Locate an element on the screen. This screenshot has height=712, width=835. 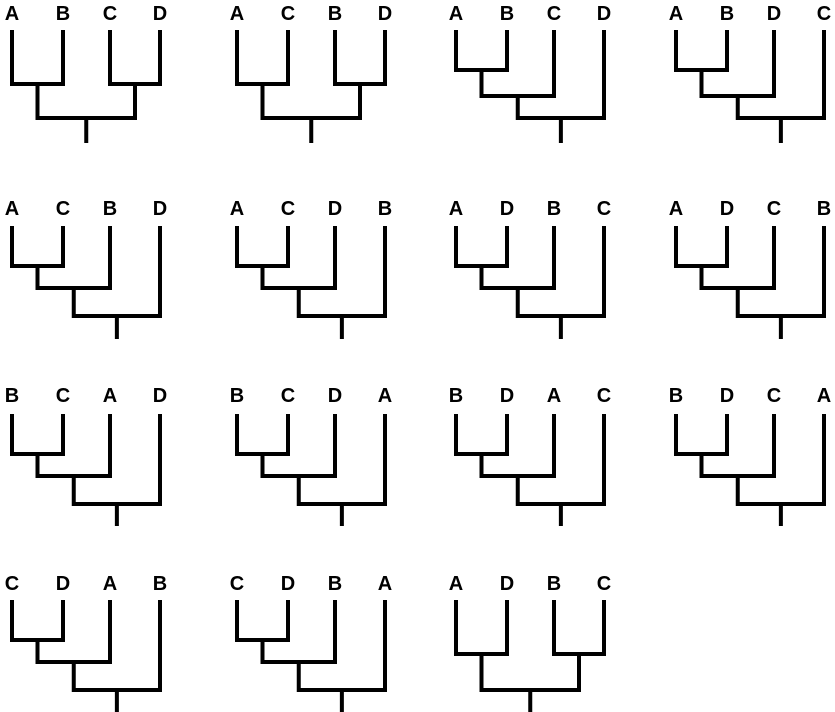
tree-4-leaf-label-2: B is located at coordinates (727, 14).